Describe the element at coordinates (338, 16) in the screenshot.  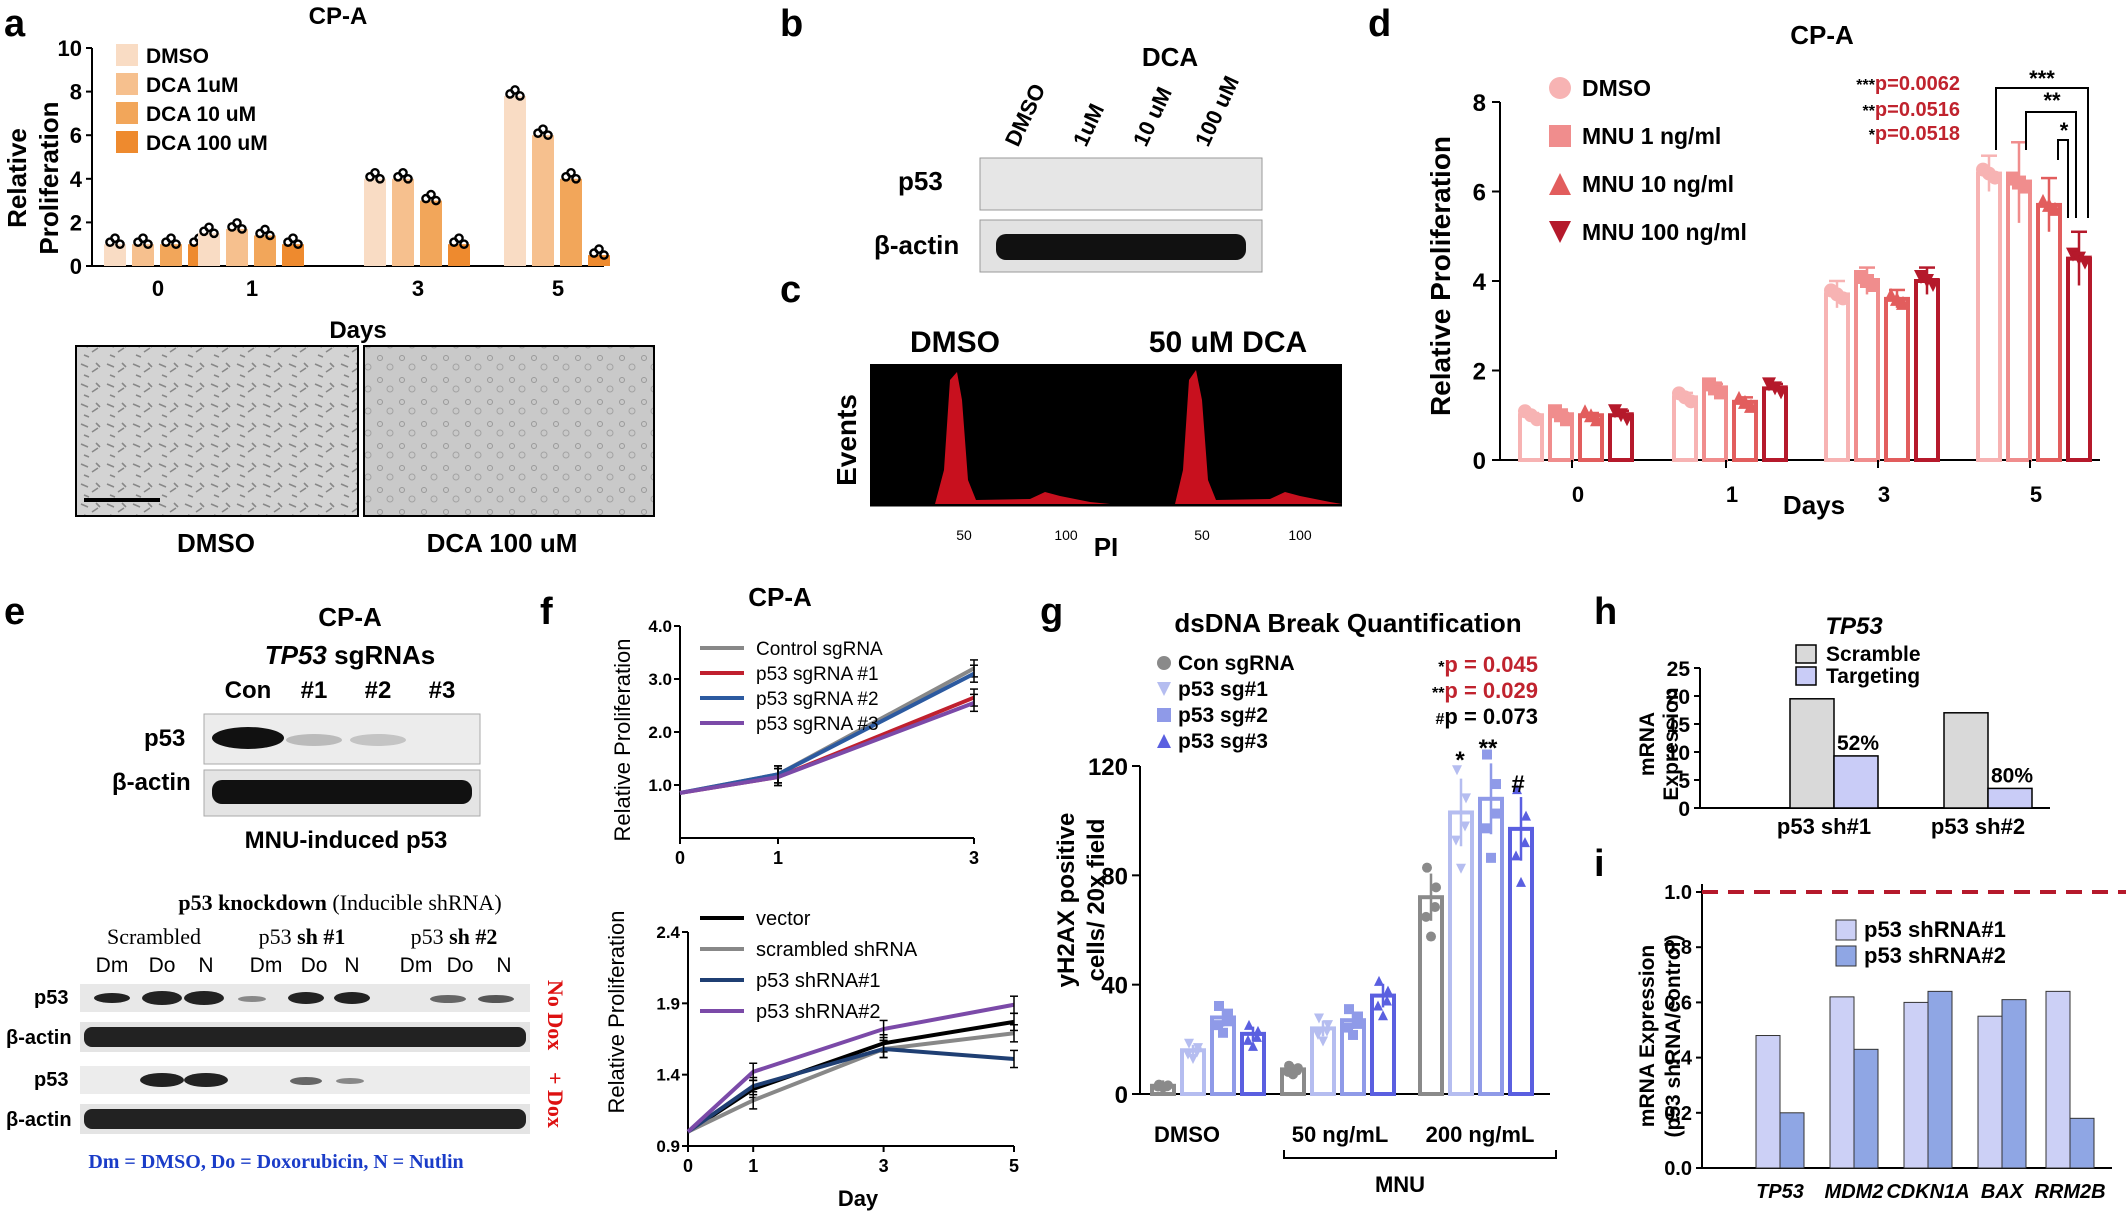
I see `panel-a-title: CP-A` at that location.